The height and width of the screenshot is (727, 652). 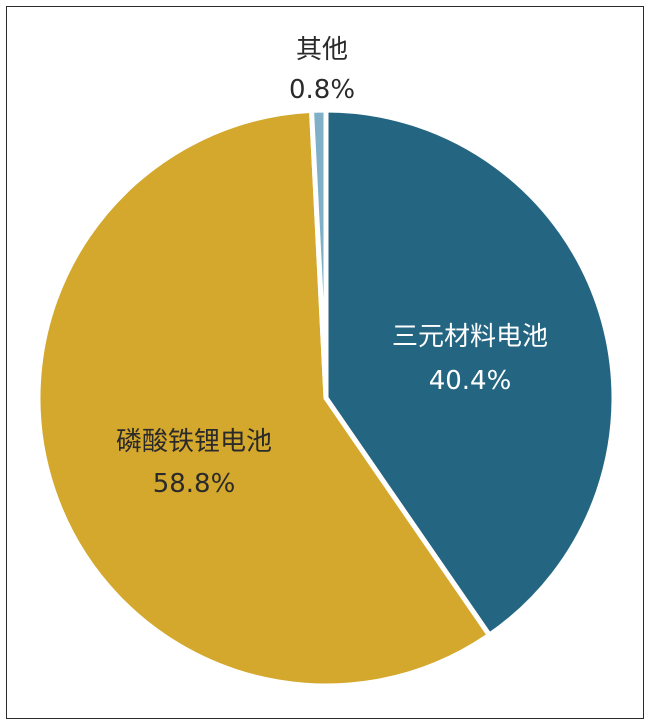 What do you see at coordinates (470, 337) in the screenshot?
I see `slice-label-name-1: 三元材料电池` at bounding box center [470, 337].